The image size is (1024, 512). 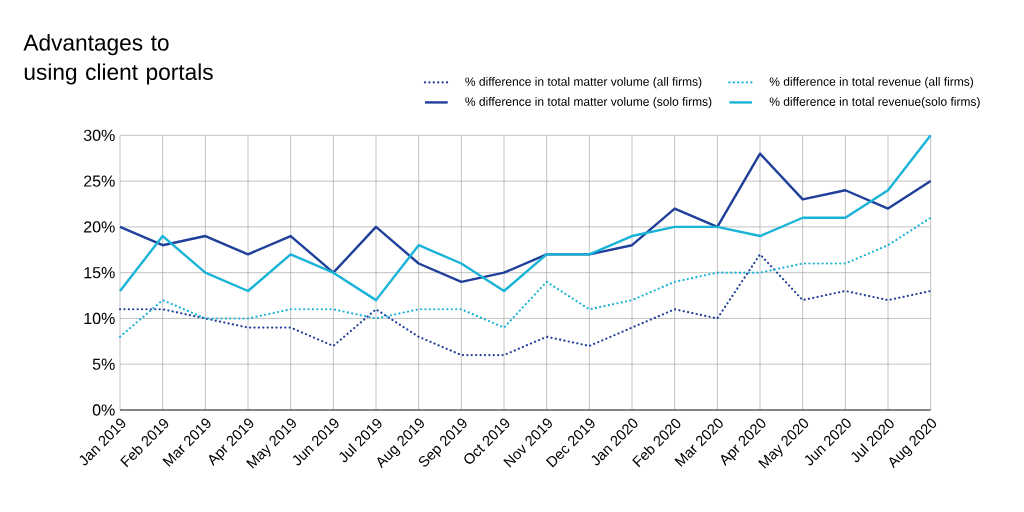 What do you see at coordinates (874, 103) in the screenshot?
I see `legend-label: % difference in total revenue(solo firms)` at bounding box center [874, 103].